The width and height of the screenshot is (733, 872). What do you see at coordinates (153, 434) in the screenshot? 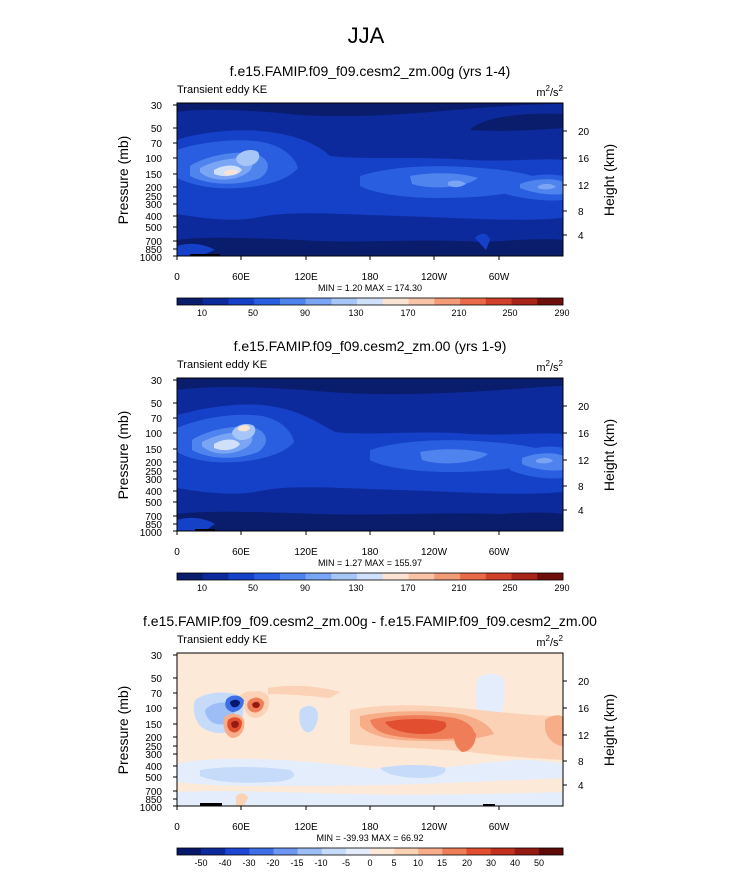
I see `panel-2-ytick-100: 100` at bounding box center [153, 434].